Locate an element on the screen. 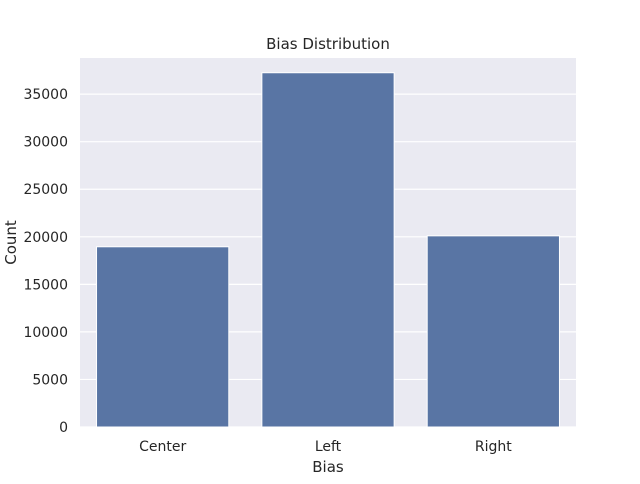 Image resolution: width=640 pixels, height=484 pixels. chart-title: Bias Distribution is located at coordinates (328, 44).